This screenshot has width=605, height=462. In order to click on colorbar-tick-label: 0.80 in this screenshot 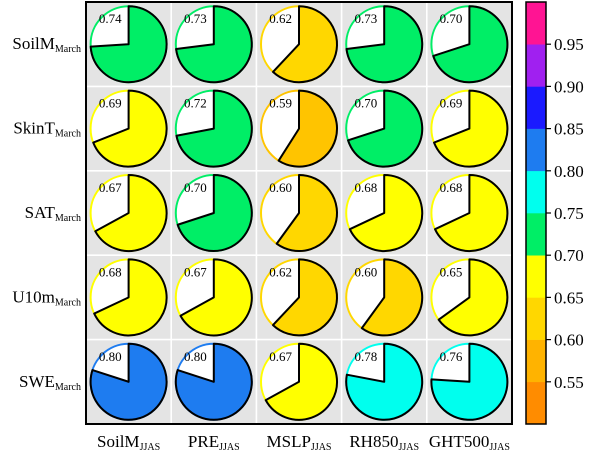, I will do `click(569, 171)`.